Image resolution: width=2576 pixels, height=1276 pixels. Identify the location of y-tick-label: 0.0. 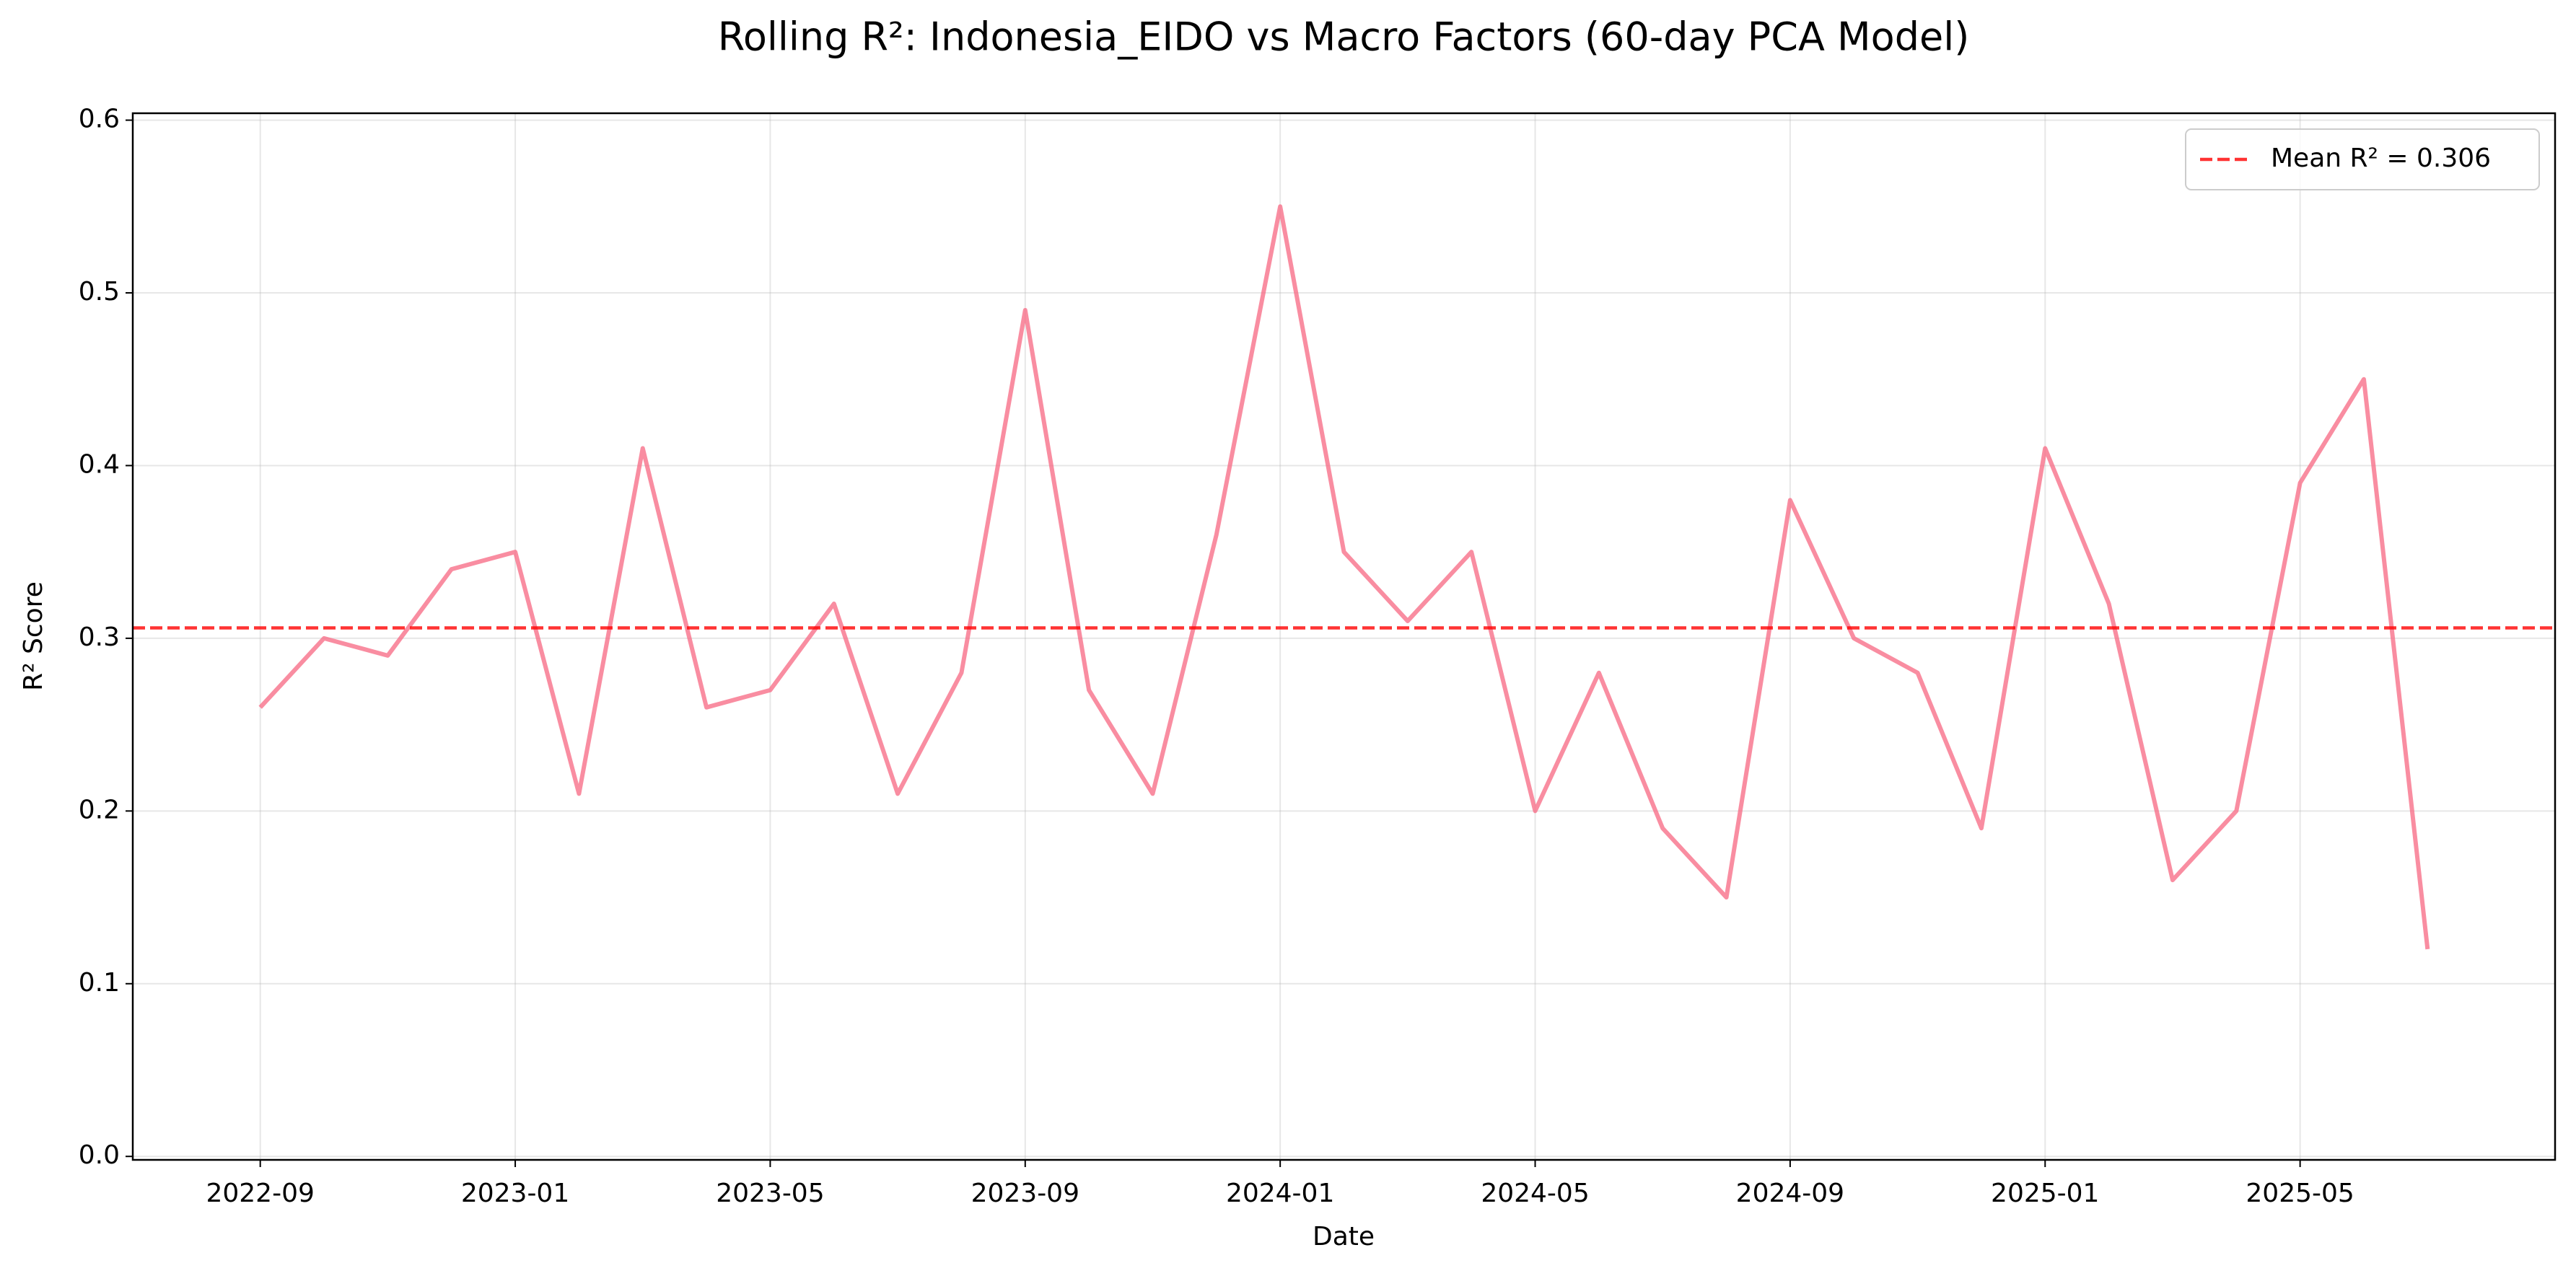
(99, 1155).